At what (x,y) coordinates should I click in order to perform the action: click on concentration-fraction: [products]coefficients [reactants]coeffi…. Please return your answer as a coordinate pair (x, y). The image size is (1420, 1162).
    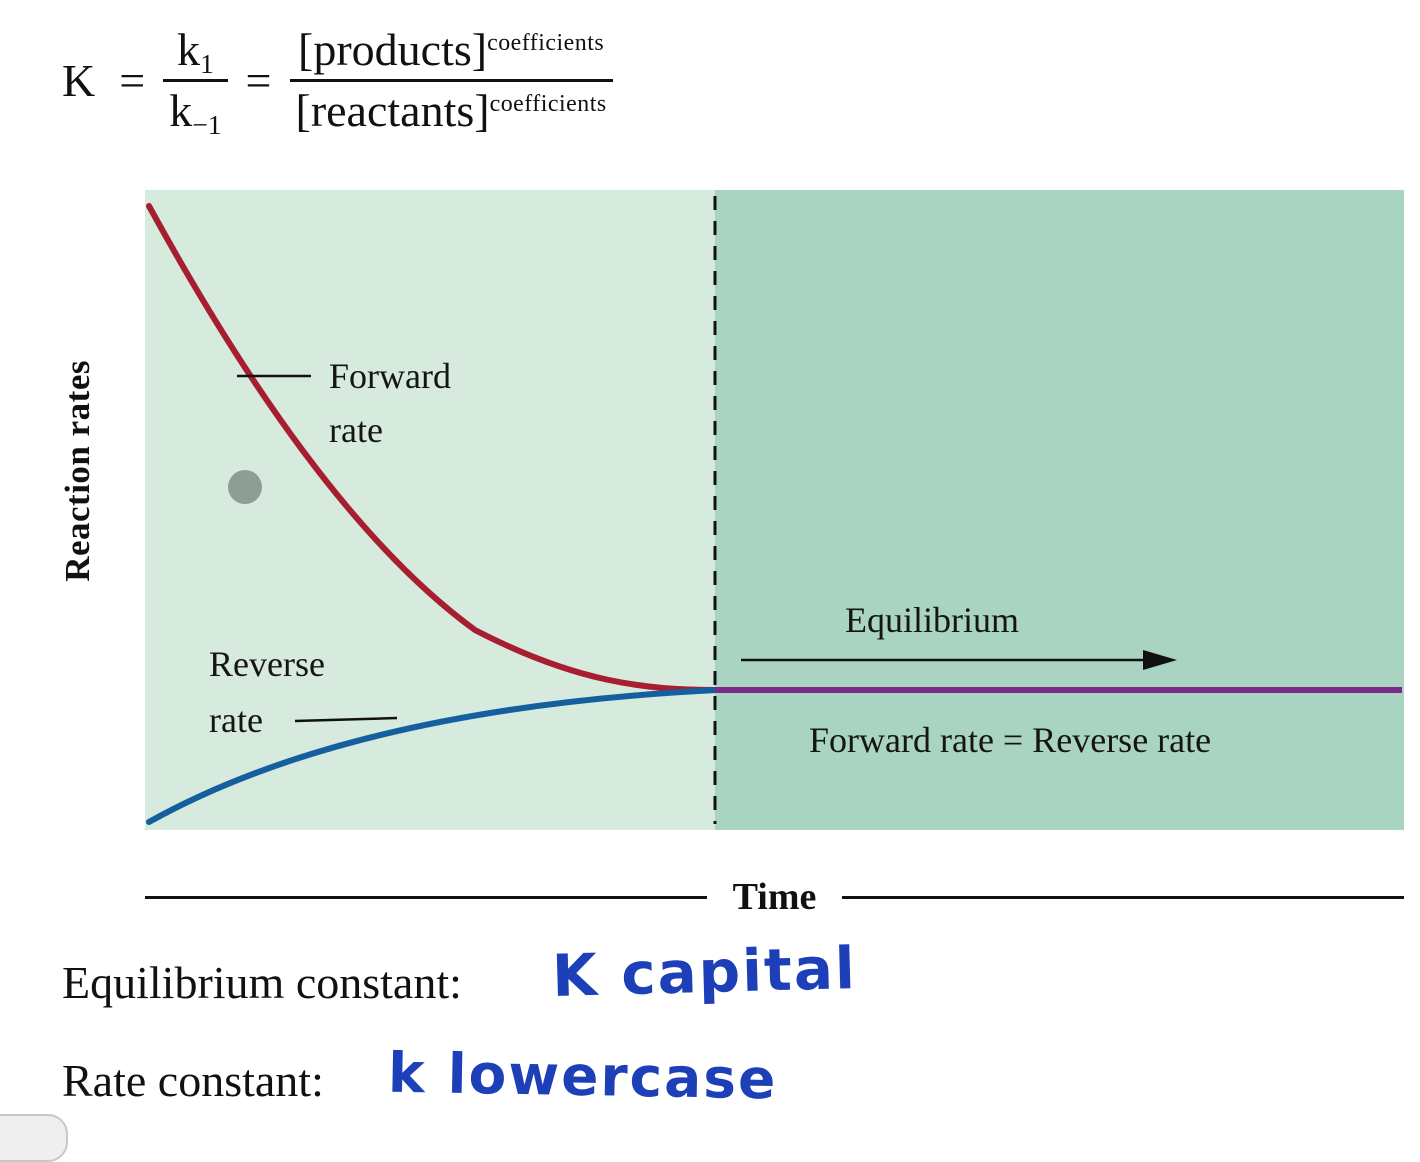
    Looking at the image, I should click on (451, 80).